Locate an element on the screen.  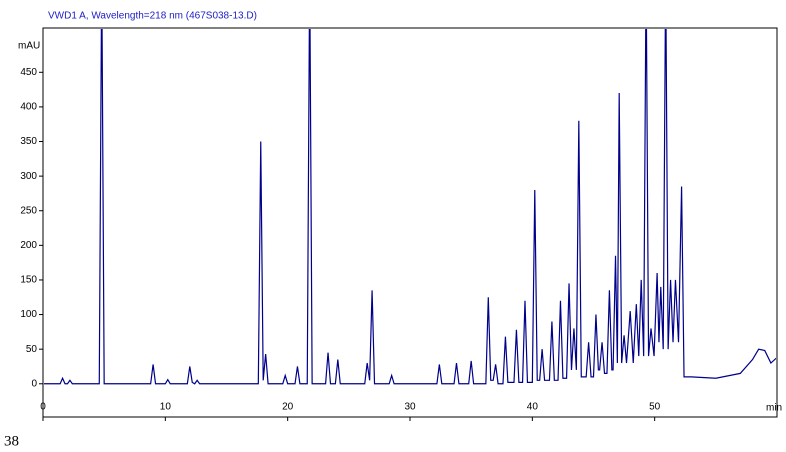
y-tick-label: 50 is located at coordinates (32, 349).